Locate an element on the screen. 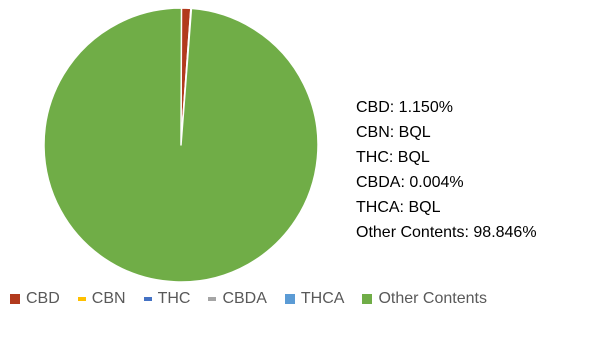  legend: CBD CBN THC CBDA THCA Other Contents is located at coordinates (248, 299).